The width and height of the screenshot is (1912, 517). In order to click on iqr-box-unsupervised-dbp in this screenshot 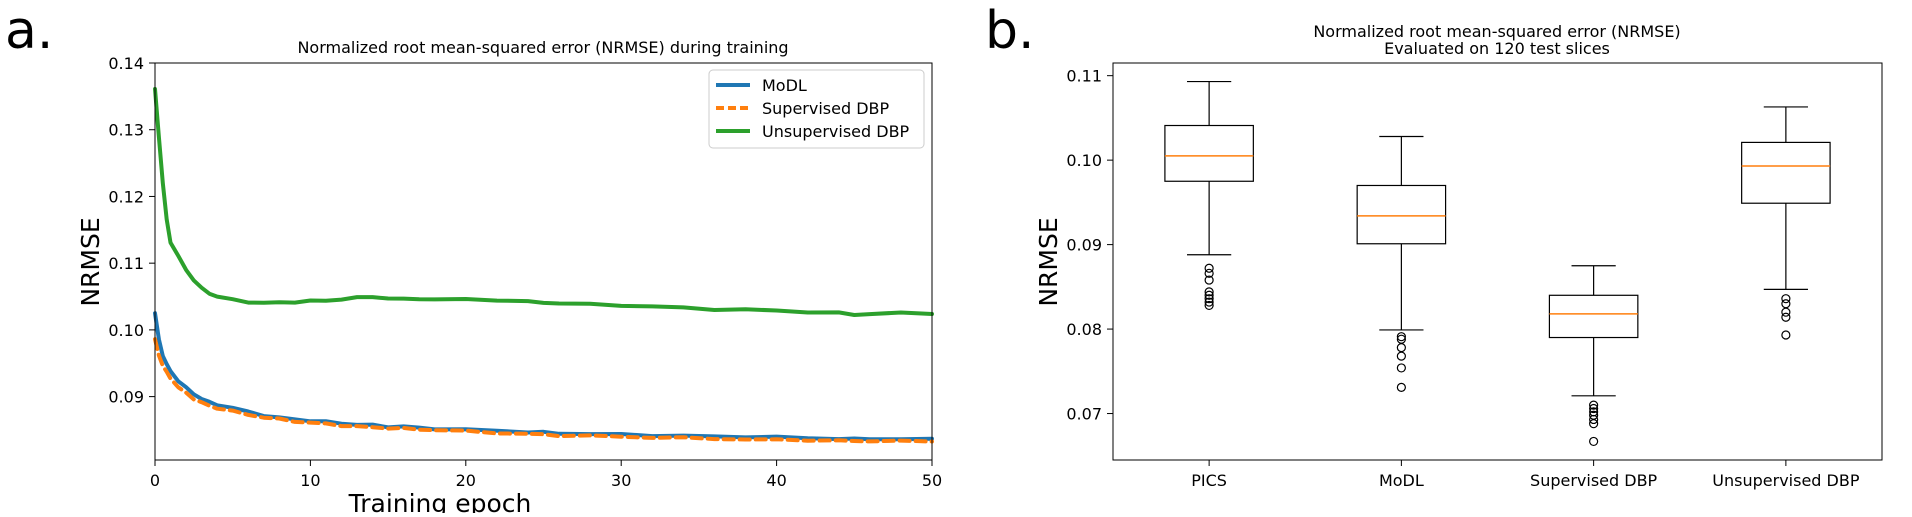, I will do `click(1786, 172)`.